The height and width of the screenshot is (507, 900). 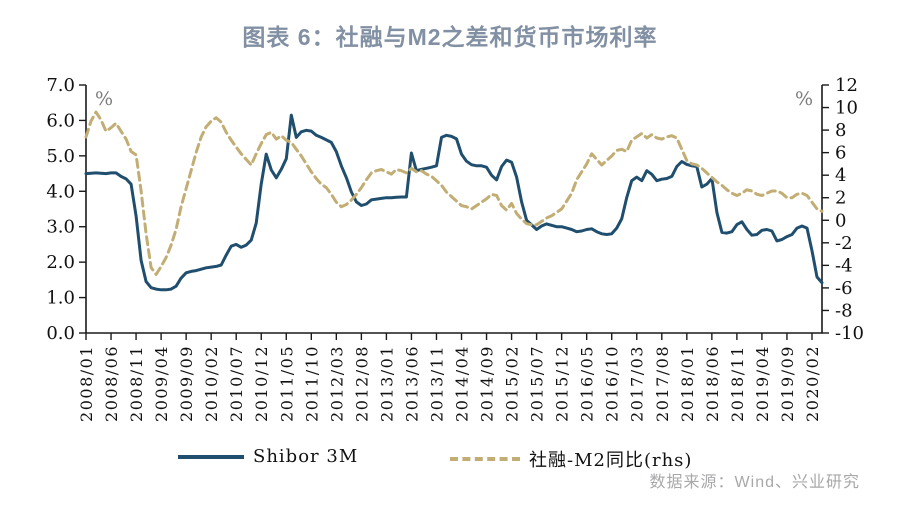 I want to click on svg-text: 2013/11, so click(x=436, y=383).